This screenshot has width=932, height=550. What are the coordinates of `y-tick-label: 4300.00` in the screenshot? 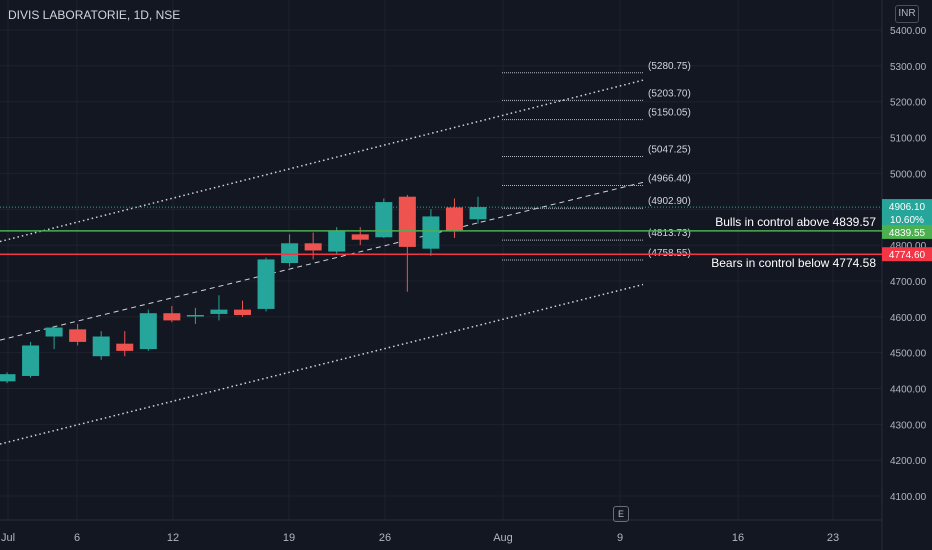 It's located at (908, 425).